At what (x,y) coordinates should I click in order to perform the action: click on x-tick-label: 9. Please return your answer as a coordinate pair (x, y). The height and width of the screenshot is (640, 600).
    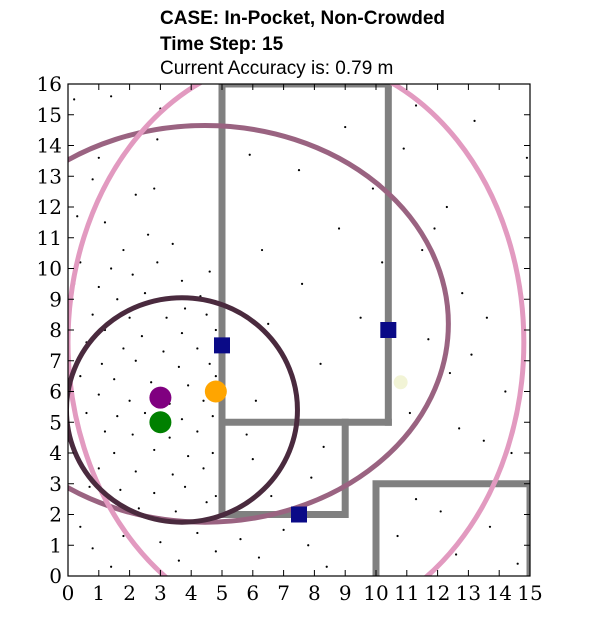
    Looking at the image, I should click on (345, 593).